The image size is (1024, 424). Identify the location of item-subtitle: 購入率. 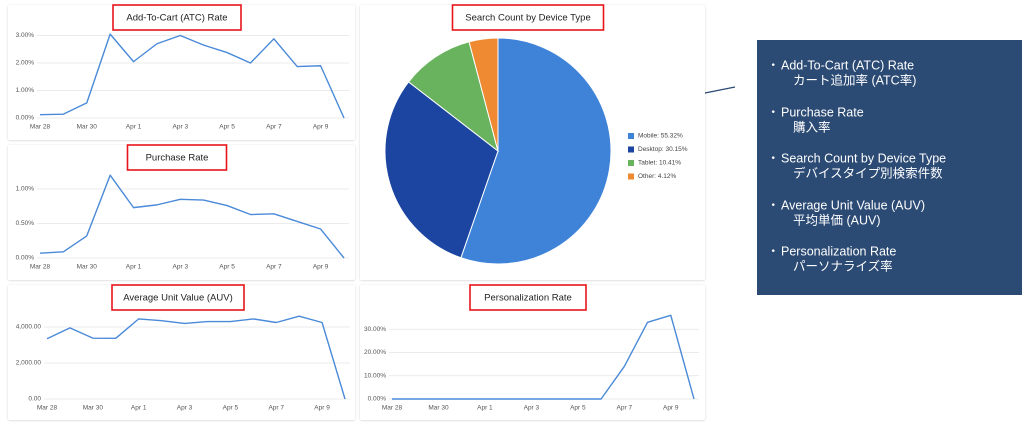
(812, 126).